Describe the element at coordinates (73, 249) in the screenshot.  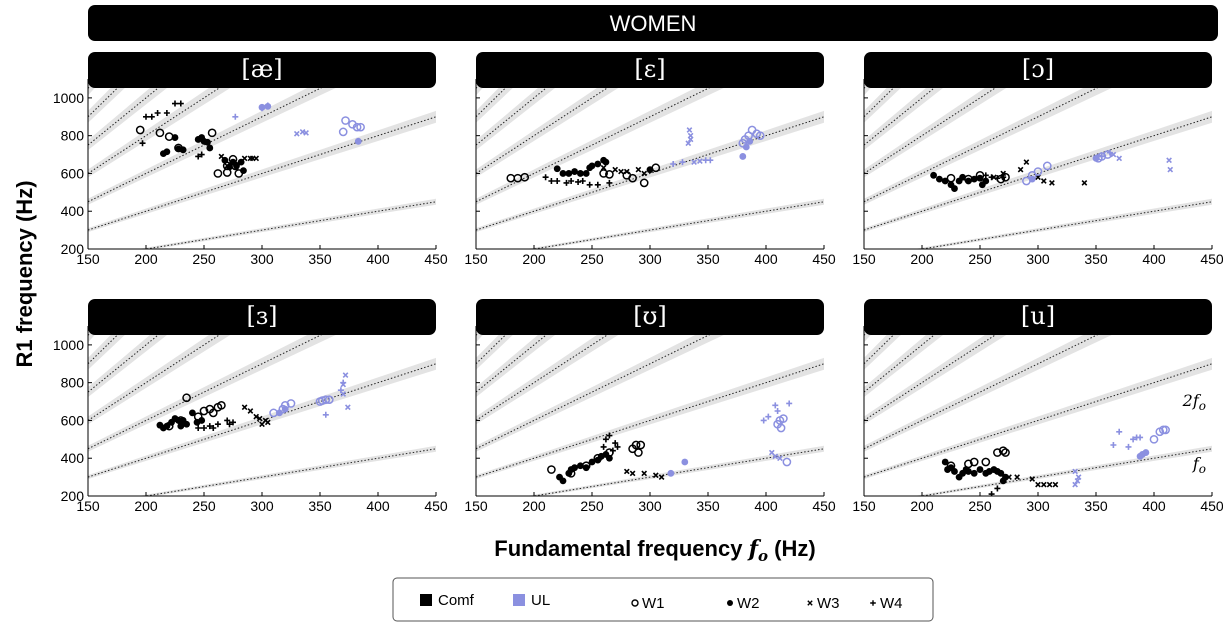
I see `y-tick-label: 200` at that location.